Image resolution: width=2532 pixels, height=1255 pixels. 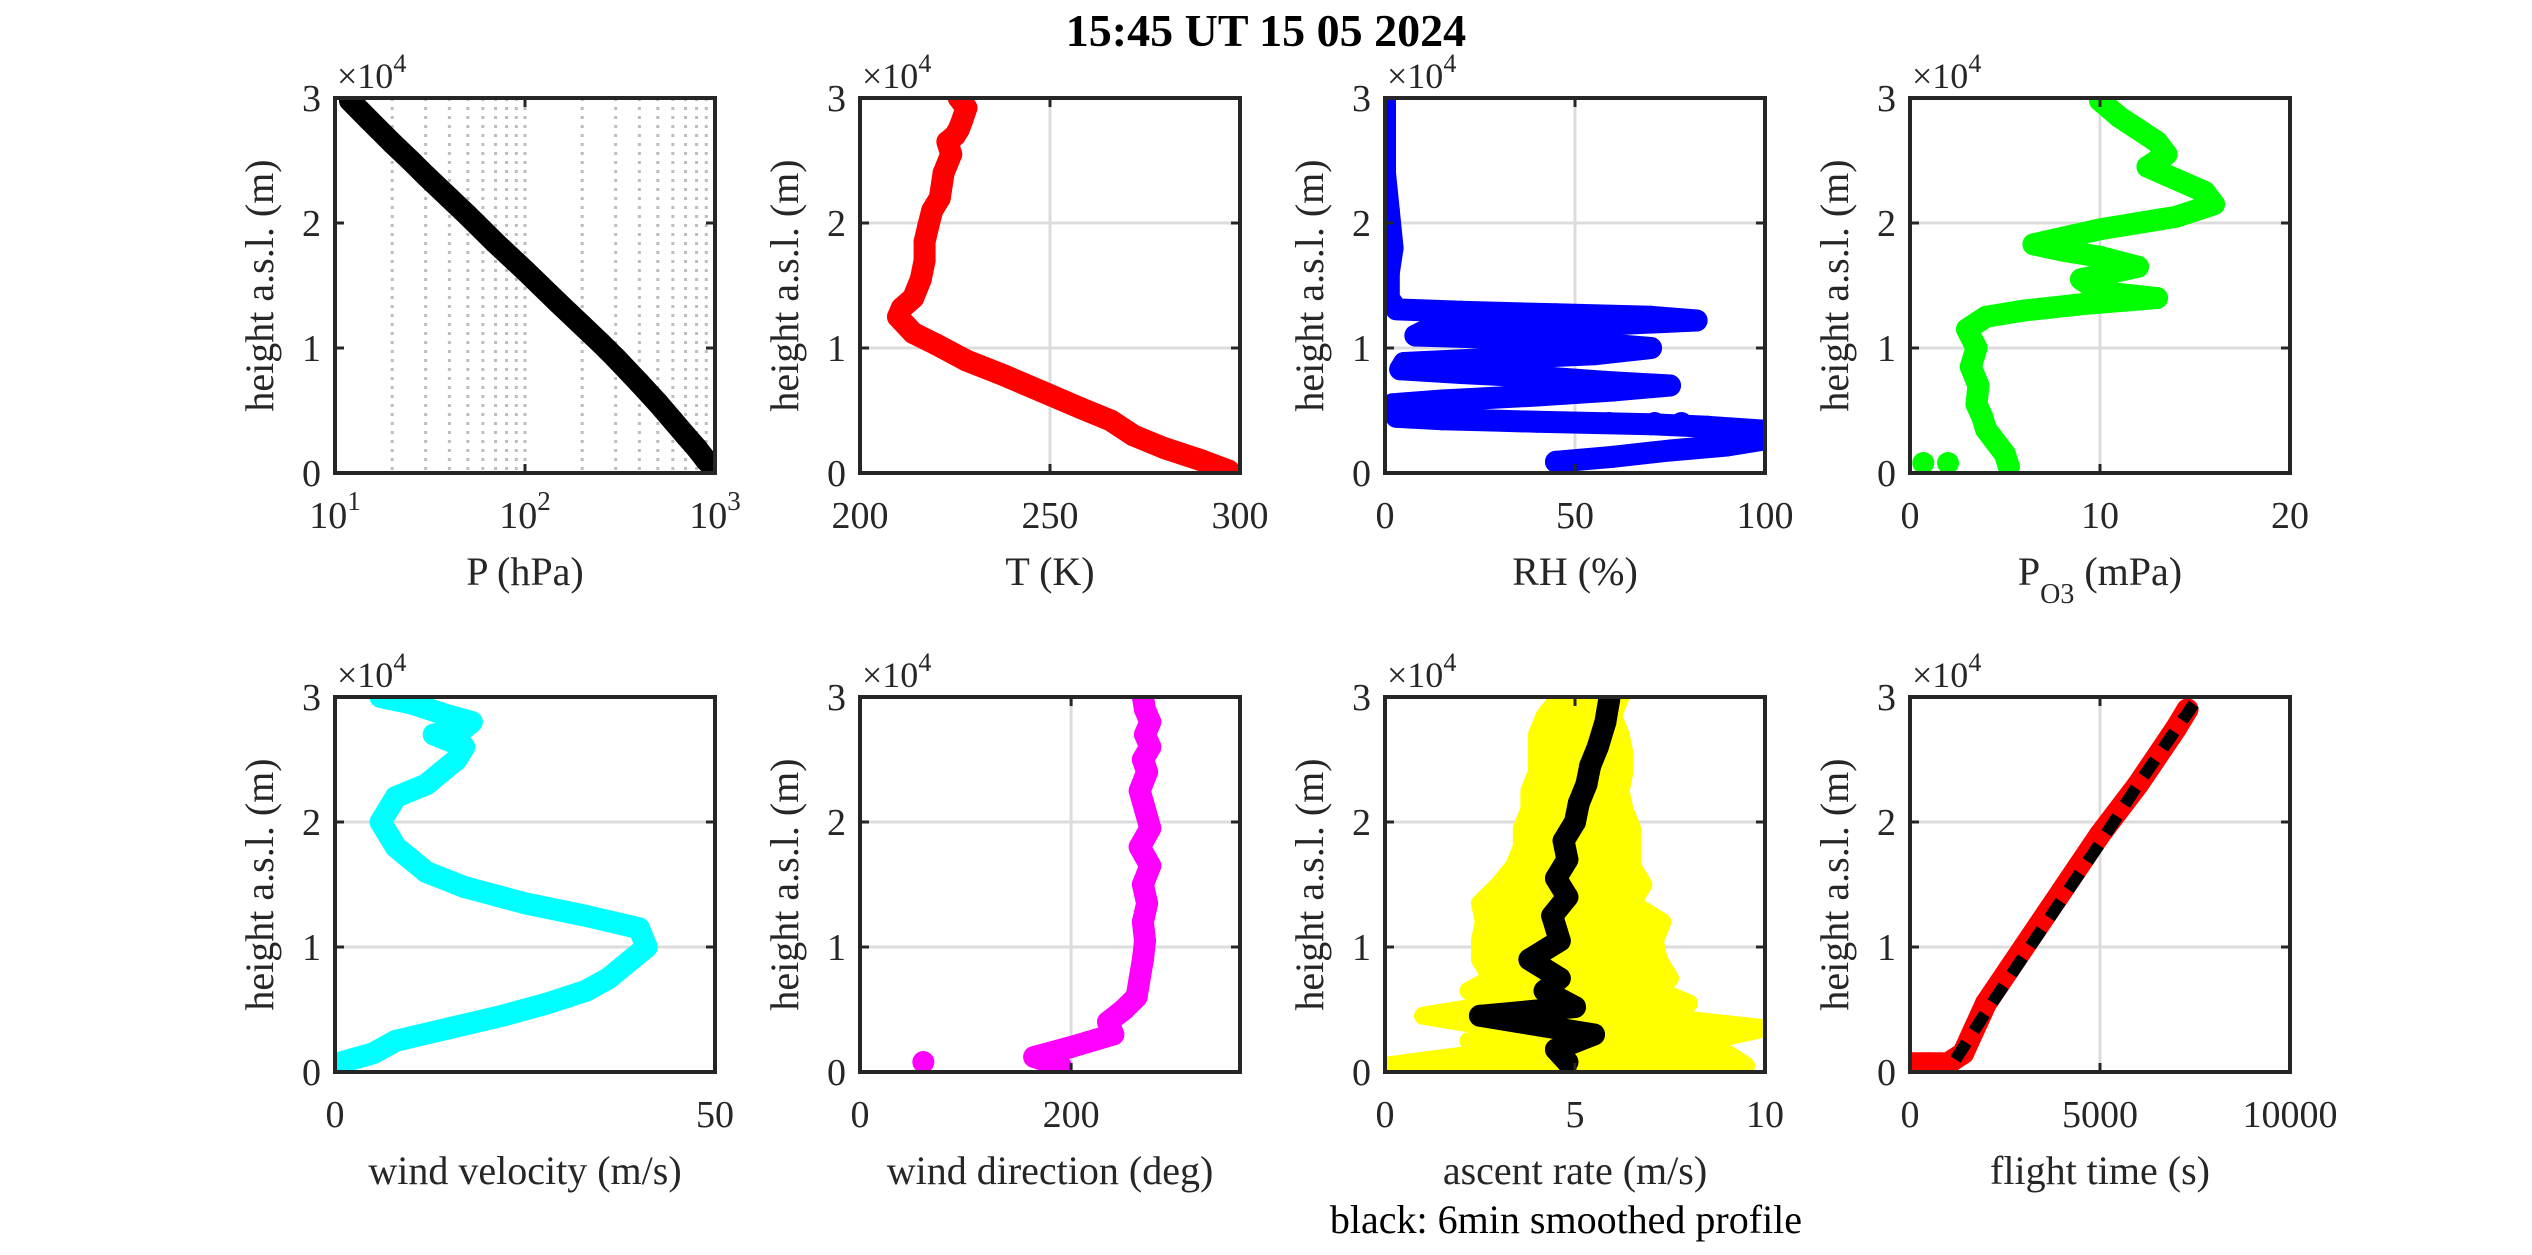 I want to click on x-axis-label: P (hPa), so click(x=524, y=571).